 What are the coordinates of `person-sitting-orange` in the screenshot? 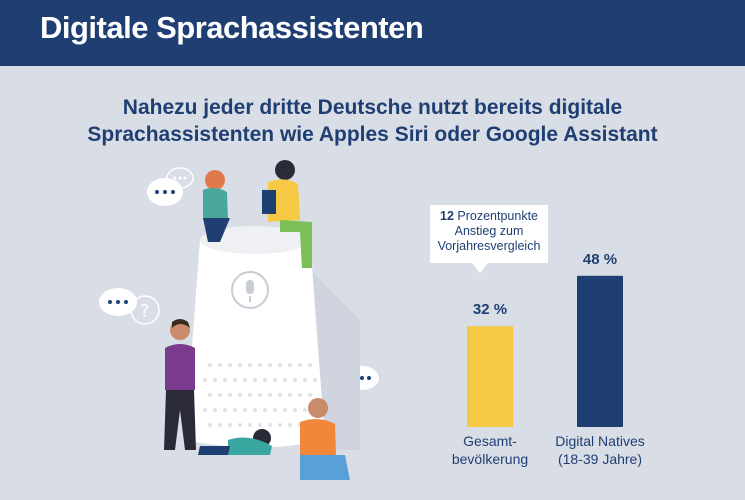 It's located at (325, 439).